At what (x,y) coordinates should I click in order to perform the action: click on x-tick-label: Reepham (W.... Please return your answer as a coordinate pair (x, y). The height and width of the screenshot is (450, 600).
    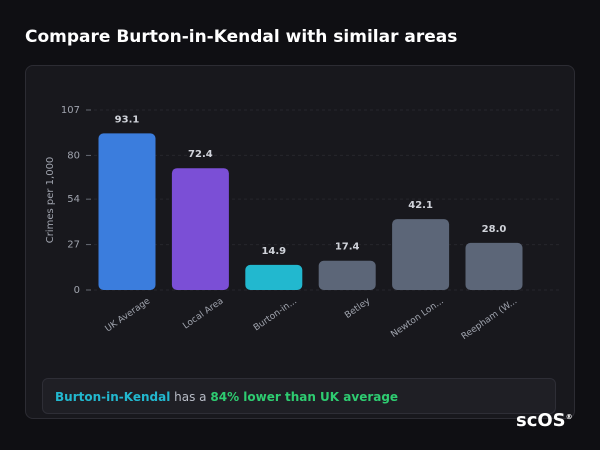
    Looking at the image, I should click on (489, 319).